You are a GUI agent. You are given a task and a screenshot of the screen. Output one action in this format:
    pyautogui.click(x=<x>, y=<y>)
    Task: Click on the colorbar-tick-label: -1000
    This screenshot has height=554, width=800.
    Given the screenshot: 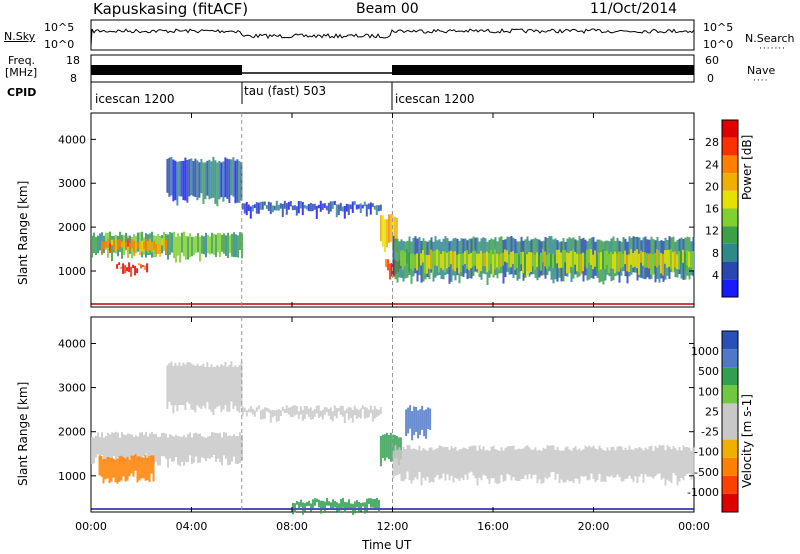 What is the action you would take?
    pyautogui.click(x=703, y=492)
    